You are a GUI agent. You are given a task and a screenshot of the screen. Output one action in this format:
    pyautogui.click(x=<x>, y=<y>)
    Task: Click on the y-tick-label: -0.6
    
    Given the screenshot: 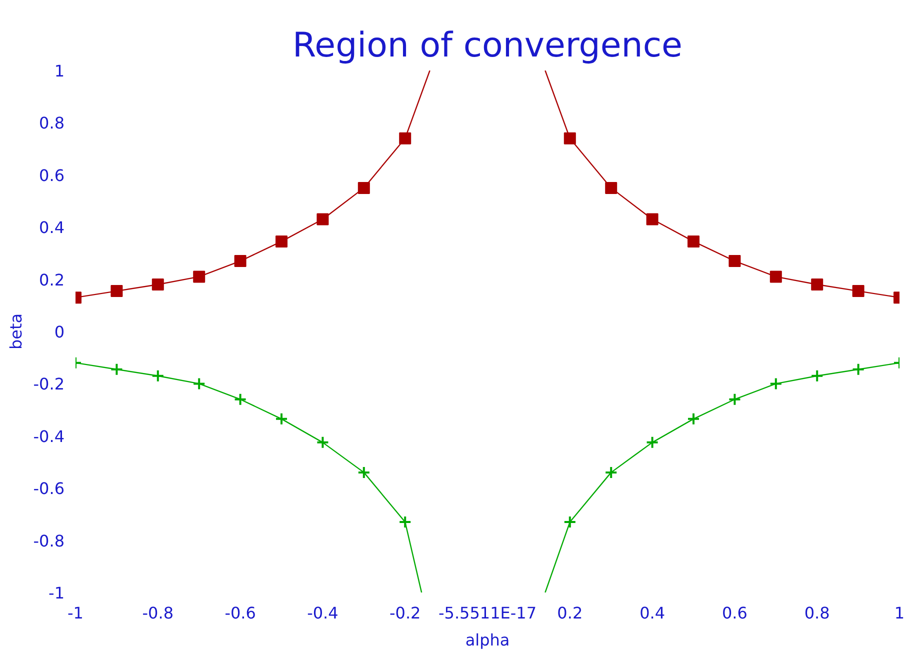 What is the action you would take?
    pyautogui.click(x=48, y=488)
    